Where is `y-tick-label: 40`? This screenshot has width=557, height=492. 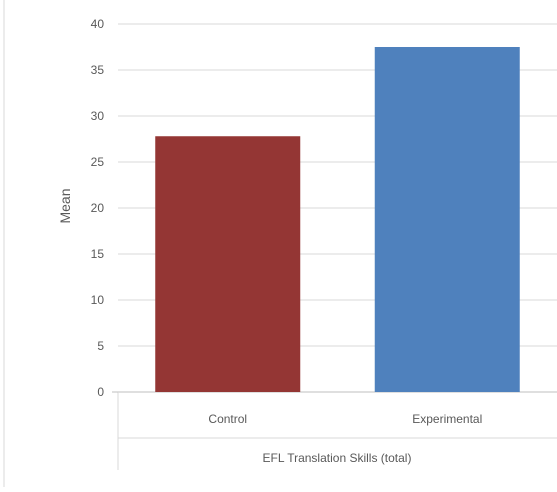
y-tick-label: 40 is located at coordinates (98, 24).